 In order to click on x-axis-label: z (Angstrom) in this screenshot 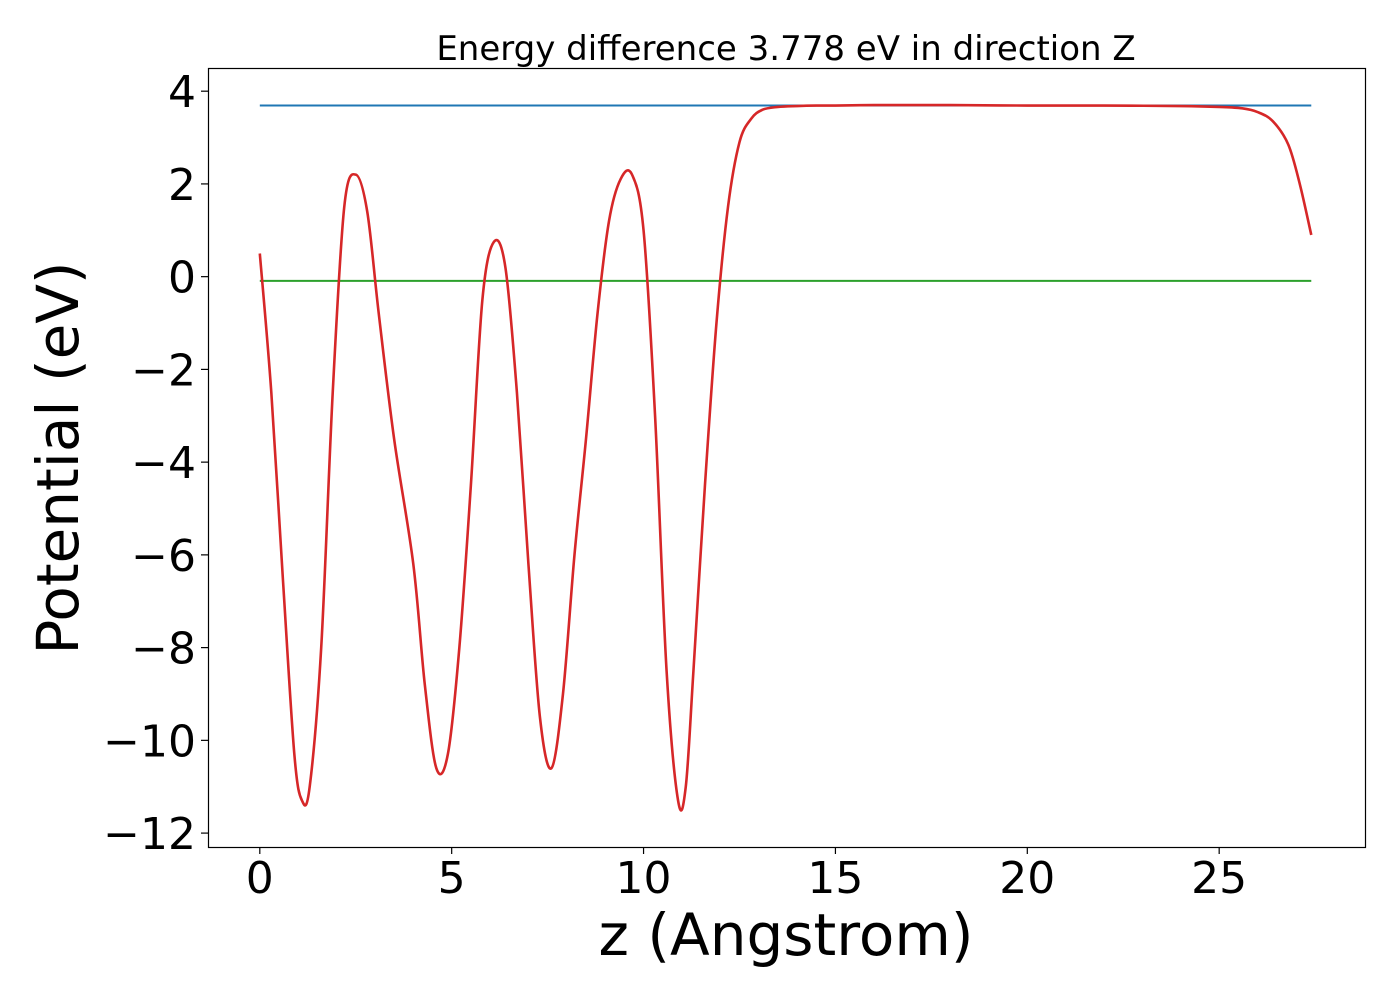, I will do `click(786, 935)`.